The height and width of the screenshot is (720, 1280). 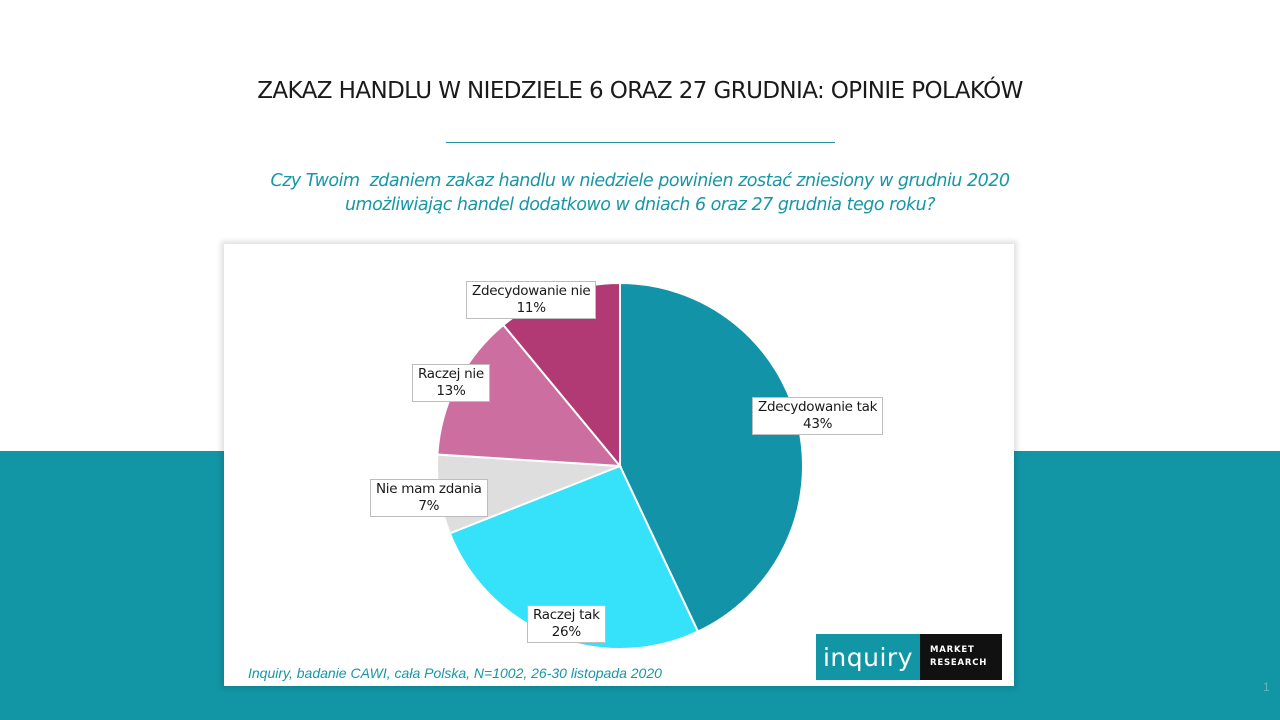 What do you see at coordinates (868, 657) in the screenshot?
I see `logo-wordmark: inquiry` at bounding box center [868, 657].